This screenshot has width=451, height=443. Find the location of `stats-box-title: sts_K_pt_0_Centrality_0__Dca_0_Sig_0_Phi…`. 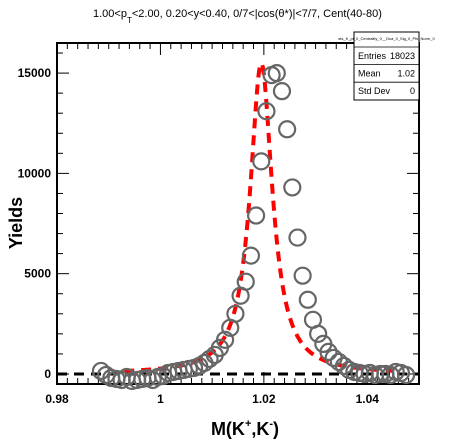

stats-box-title: sts_K_pt_0_Centrality_0__Dca_0_Sig_0_Phi… is located at coordinates (386, 38).